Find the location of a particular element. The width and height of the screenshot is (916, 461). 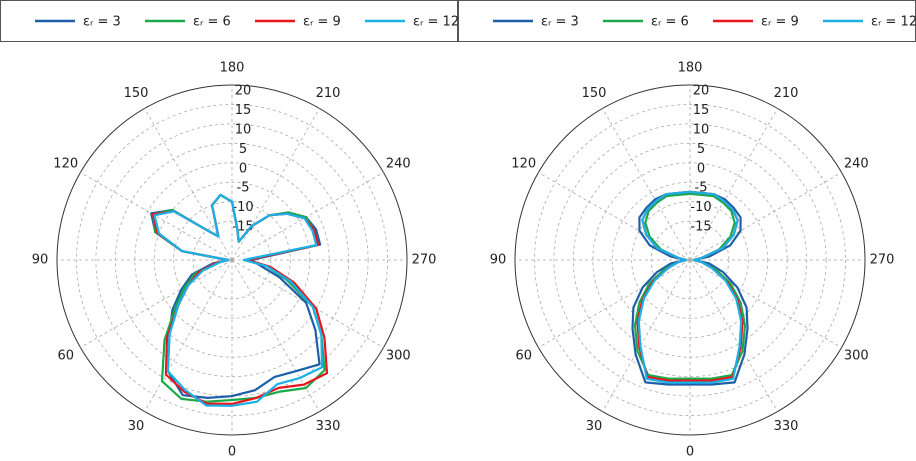

r-tick-label: -5 is located at coordinates (243, 188).